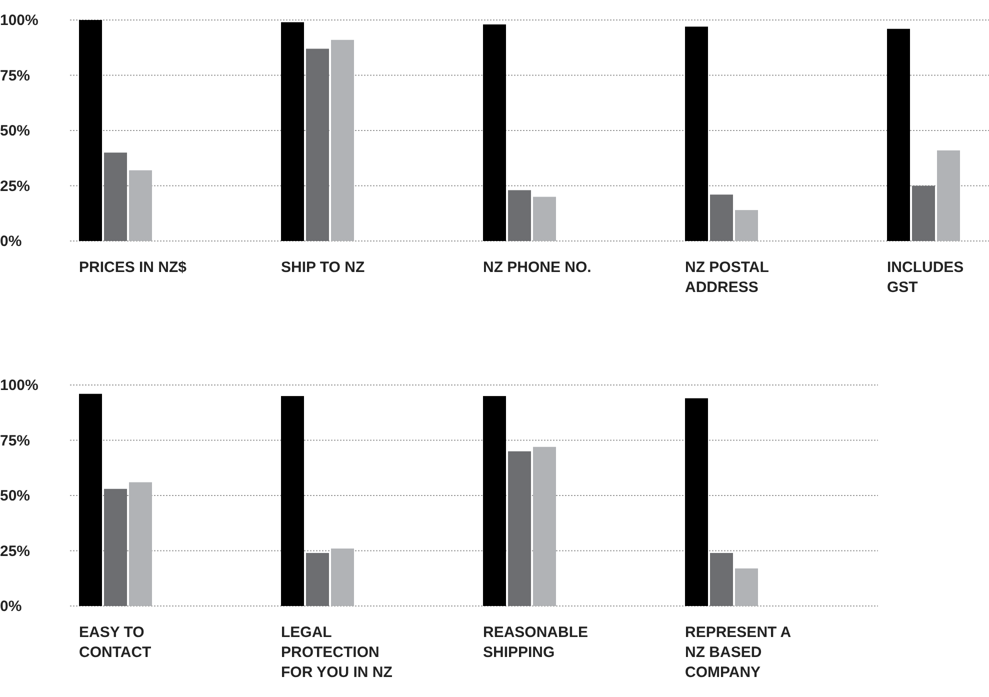  I want to click on x-tick-label: REPRESENT A NZ BASED COMPANY, so click(738, 652).